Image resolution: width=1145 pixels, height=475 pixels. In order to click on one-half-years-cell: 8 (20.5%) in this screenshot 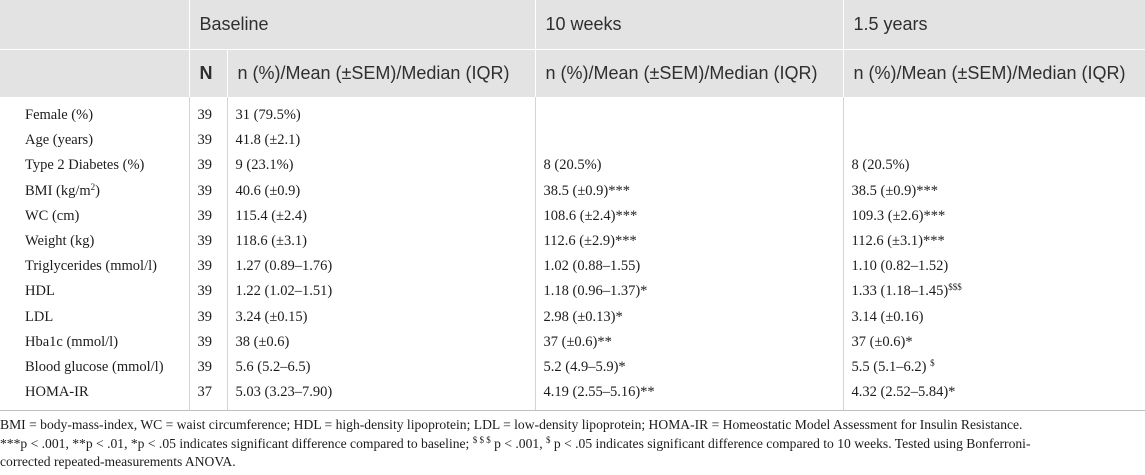, I will do `click(993, 166)`.